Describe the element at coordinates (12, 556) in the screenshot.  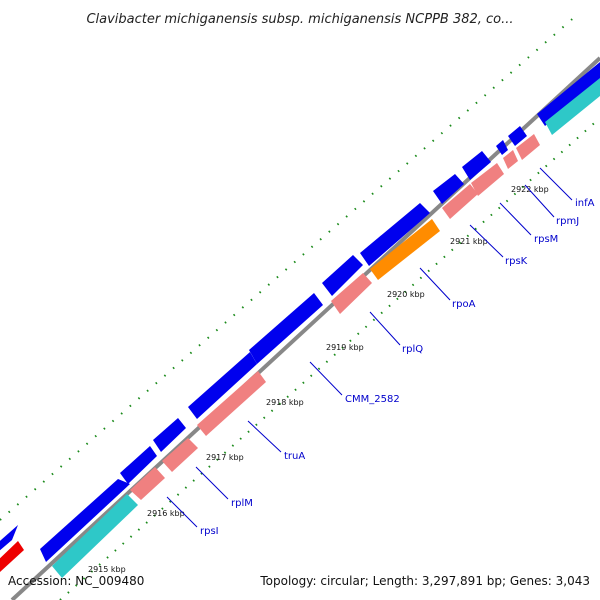
I see `gene-reverse-red` at that location.